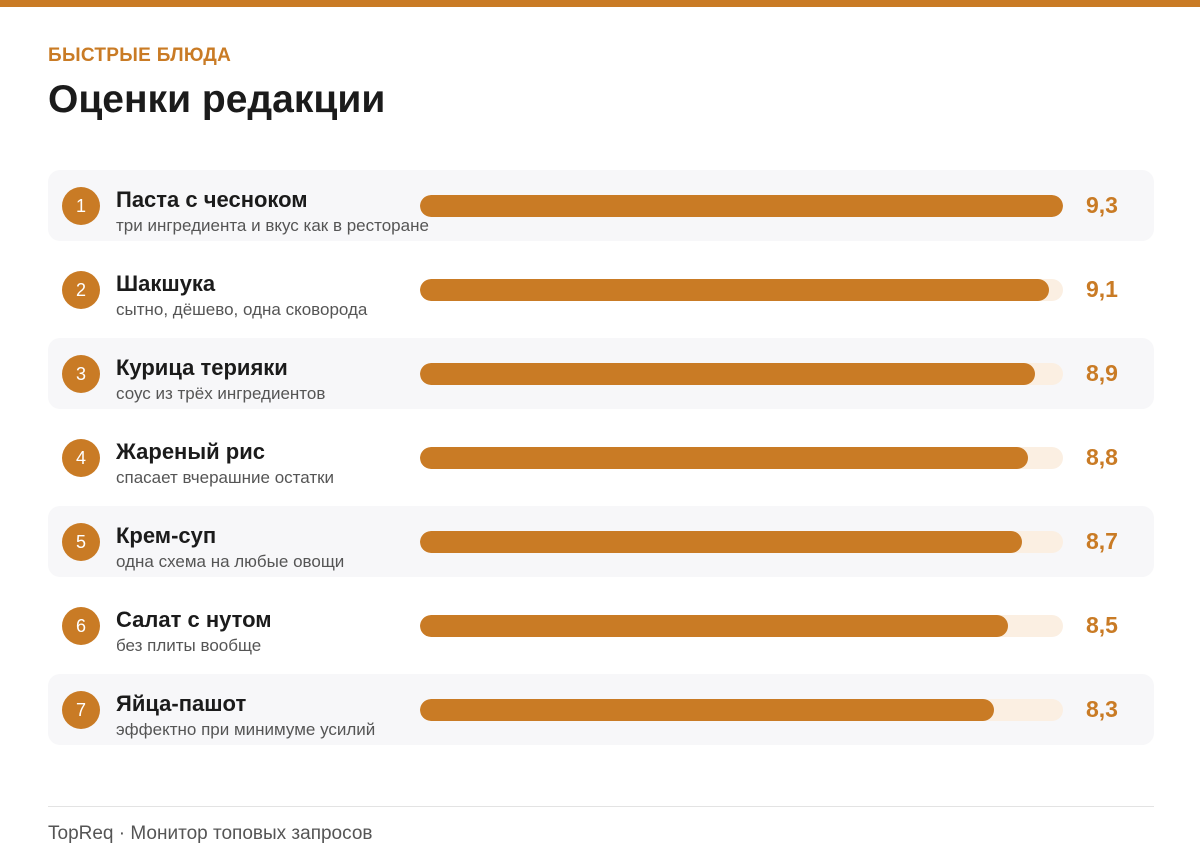 The image size is (1200, 868). What do you see at coordinates (1102, 373) in the screenshot?
I see `data-label: 8,9` at bounding box center [1102, 373].